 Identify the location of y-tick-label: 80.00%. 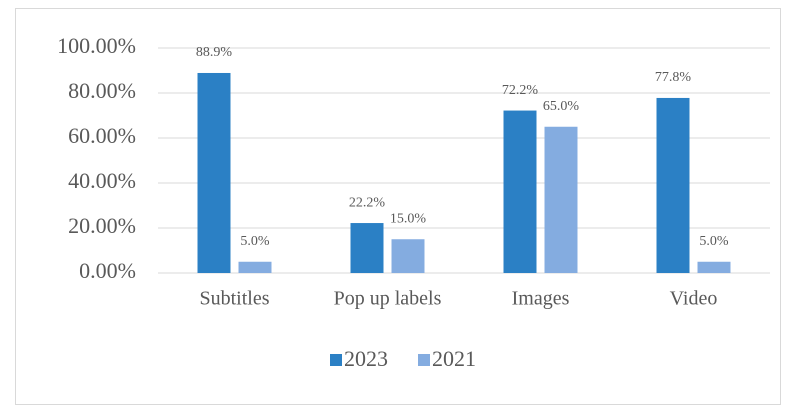
(102, 90).